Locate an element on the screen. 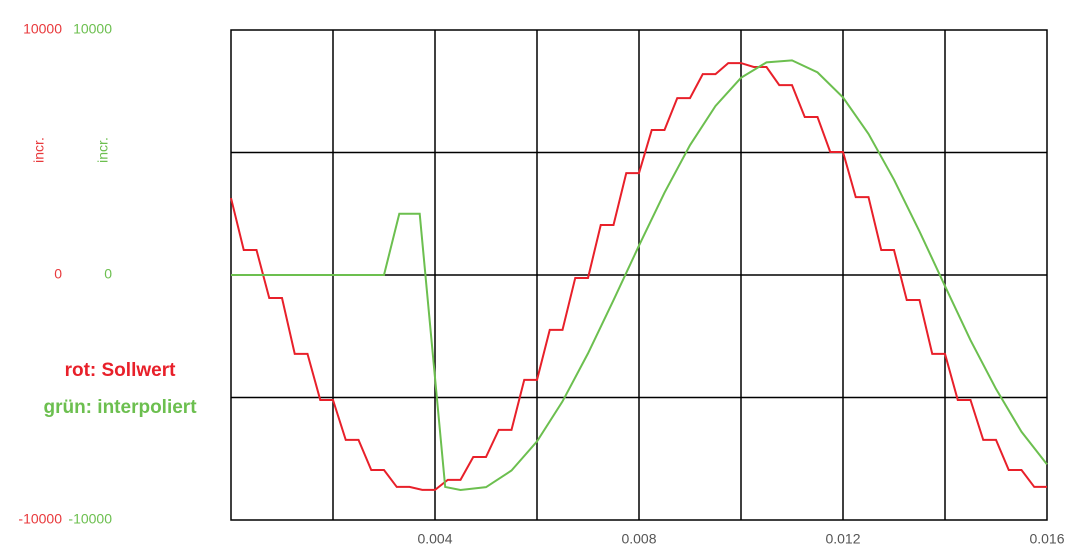  x-tick-label: 0.016 is located at coordinates (1046, 539).